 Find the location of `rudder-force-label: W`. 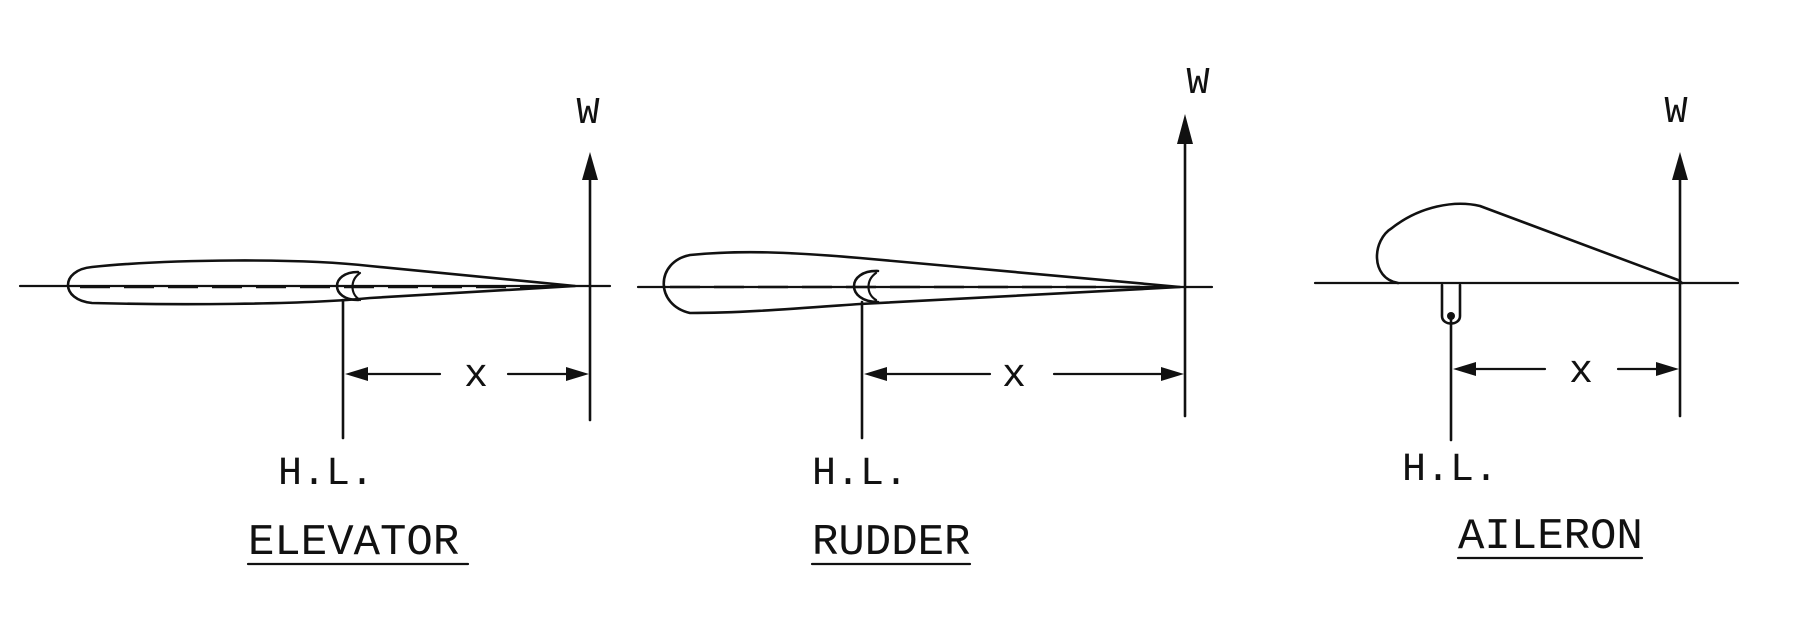

rudder-force-label: W is located at coordinates (1198, 83).